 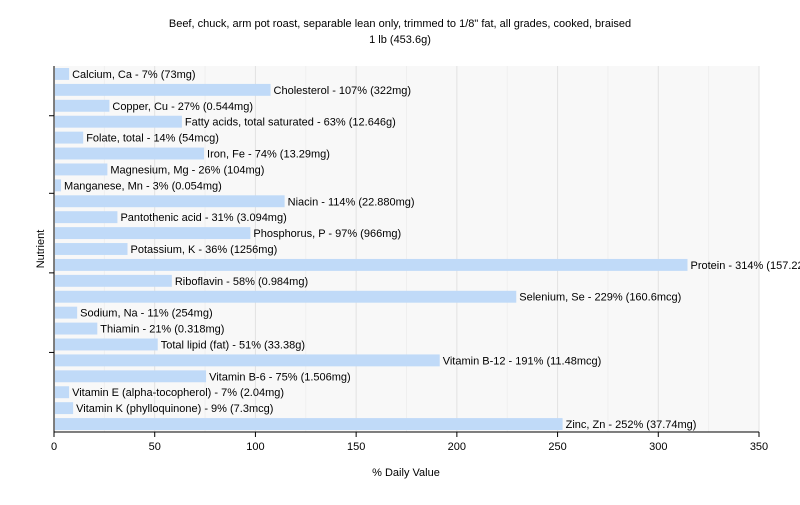 What do you see at coordinates (522, 361) in the screenshot?
I see `bar-label: Vitamin B-12 - 191% (11.48mcg)` at bounding box center [522, 361].